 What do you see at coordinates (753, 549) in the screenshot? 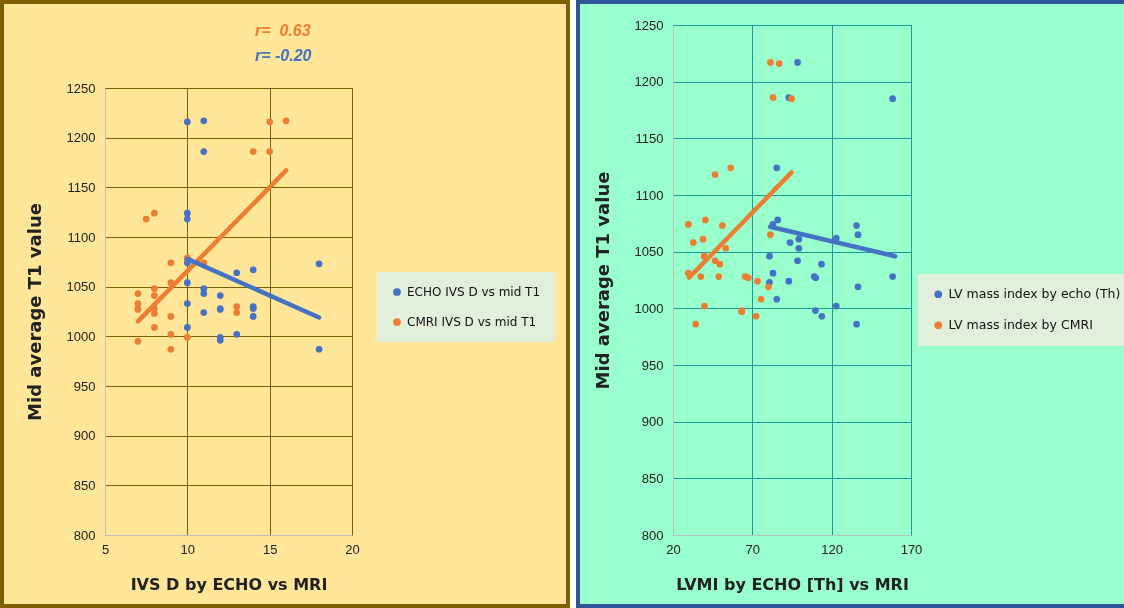
I see `x-tick-label: 70` at bounding box center [753, 549].